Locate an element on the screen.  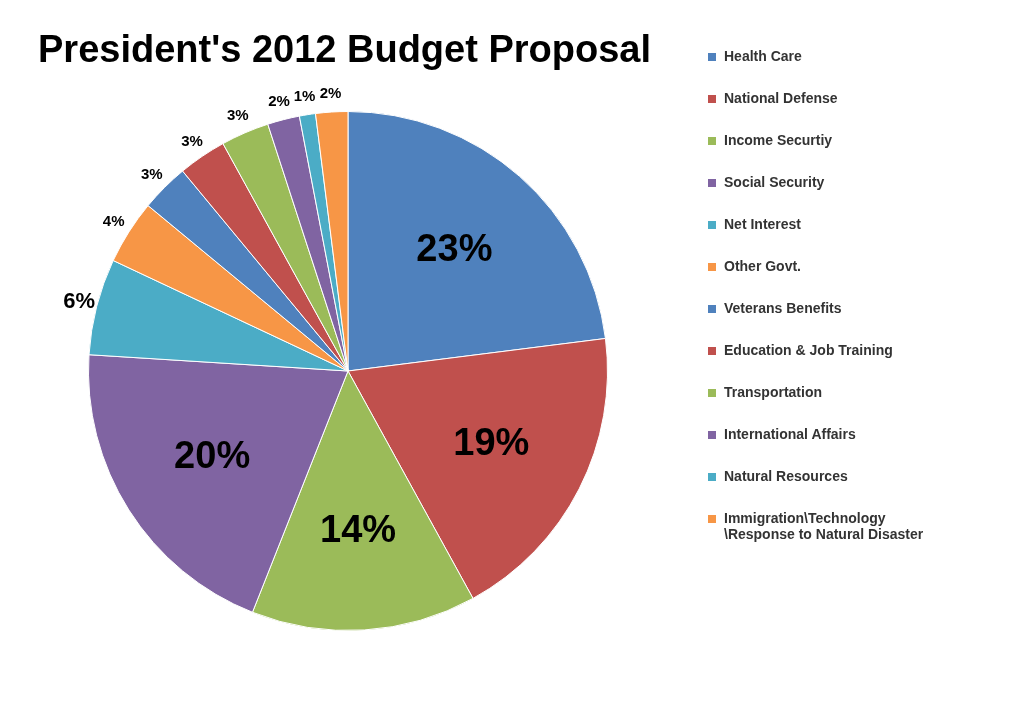
legend-label: Veterans Benefits is located at coordinates (783, 308).